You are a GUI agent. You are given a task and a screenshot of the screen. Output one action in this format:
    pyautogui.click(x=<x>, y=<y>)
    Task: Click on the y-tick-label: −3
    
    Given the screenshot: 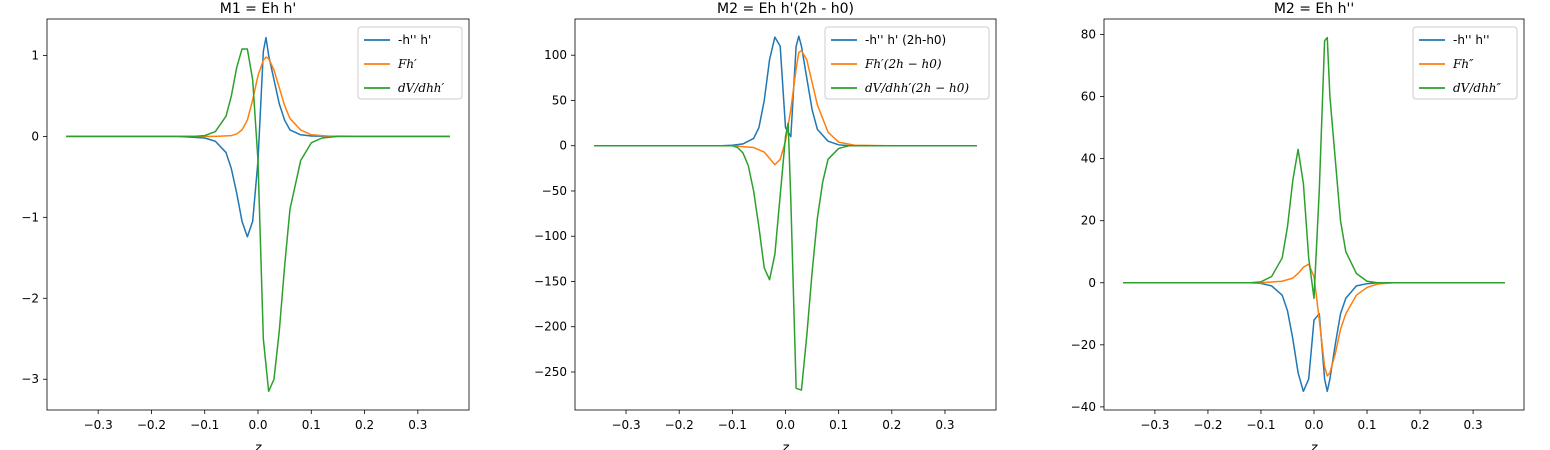 What is the action you would take?
    pyautogui.click(x=30, y=379)
    